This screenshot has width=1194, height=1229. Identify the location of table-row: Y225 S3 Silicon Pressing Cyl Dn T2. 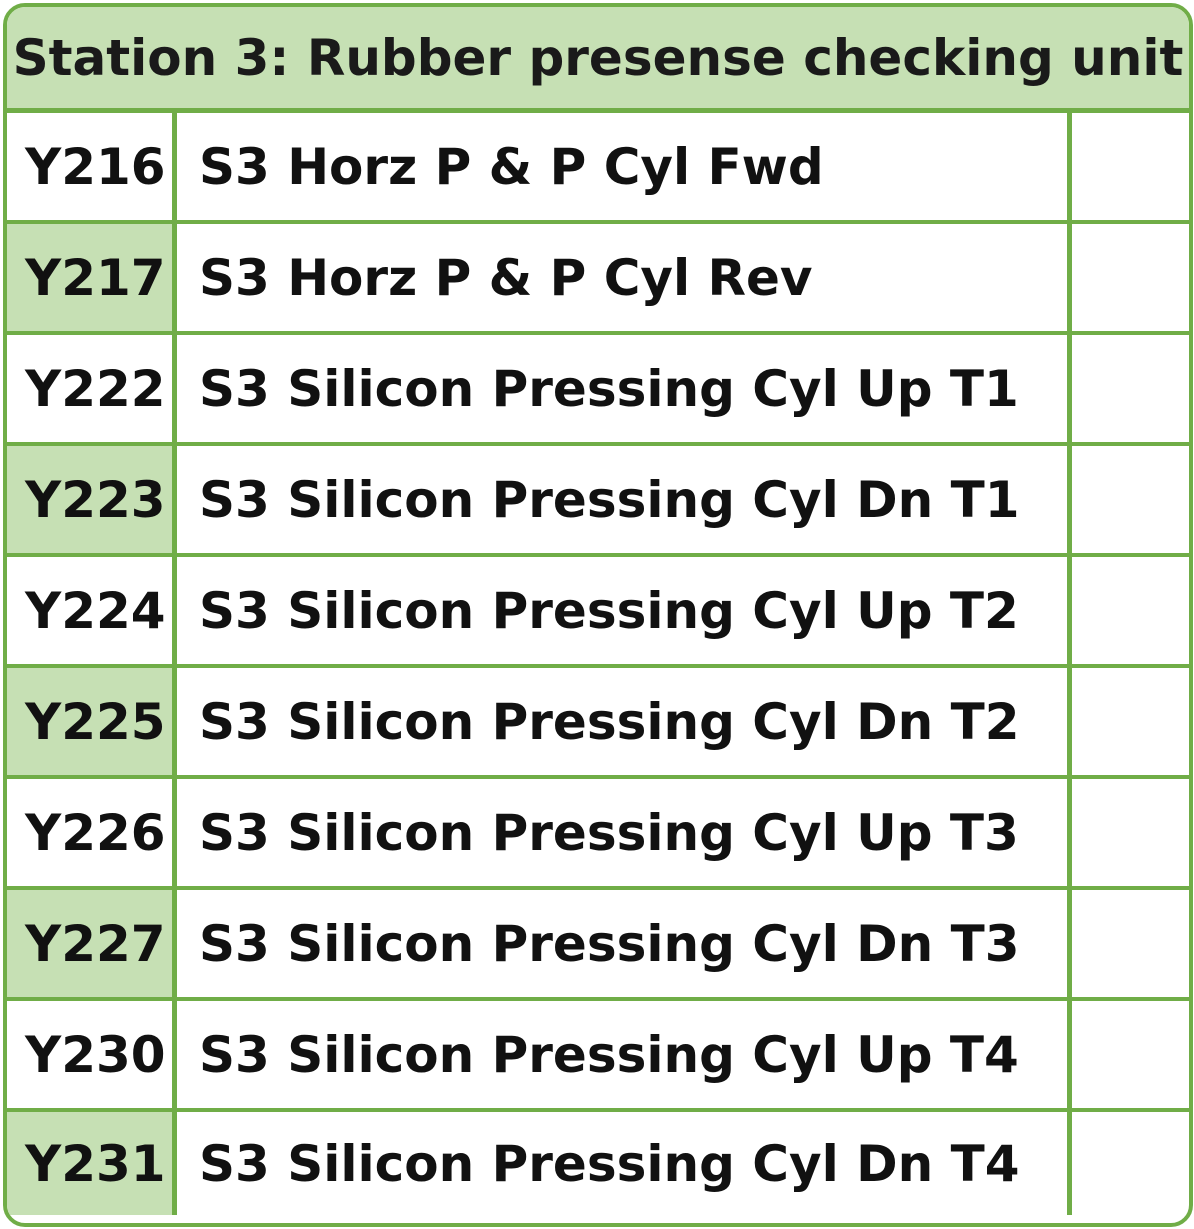
(598, 723).